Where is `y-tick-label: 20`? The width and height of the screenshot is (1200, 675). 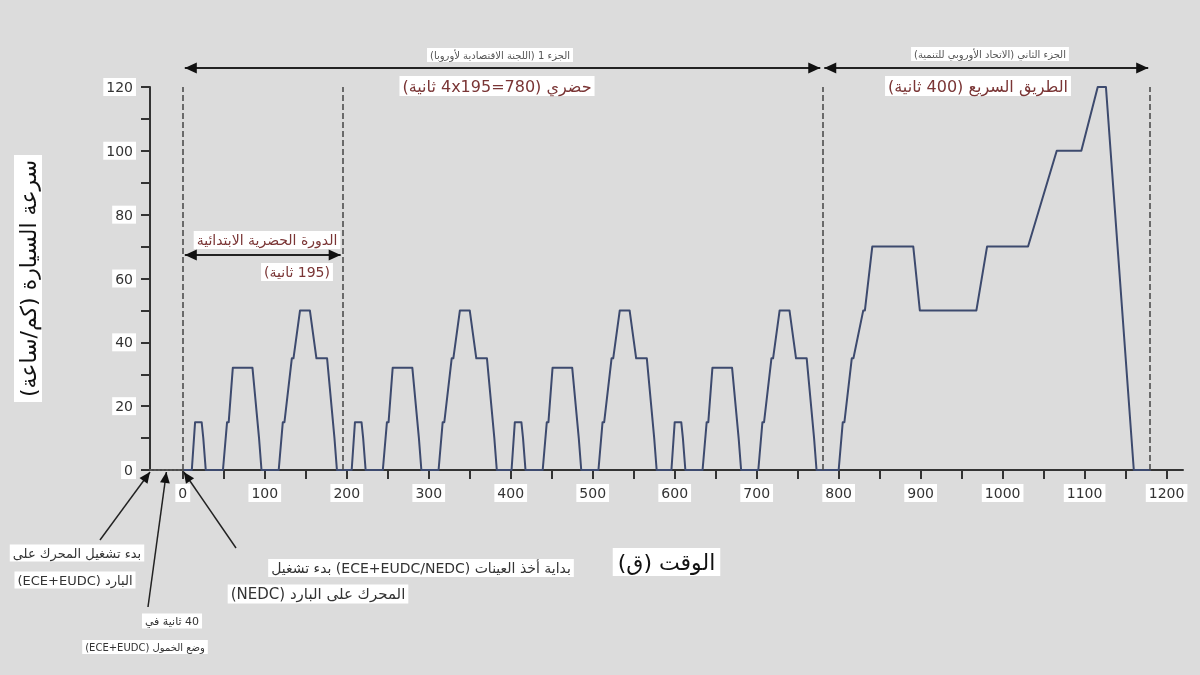 y-tick-label: 20 is located at coordinates (124, 406).